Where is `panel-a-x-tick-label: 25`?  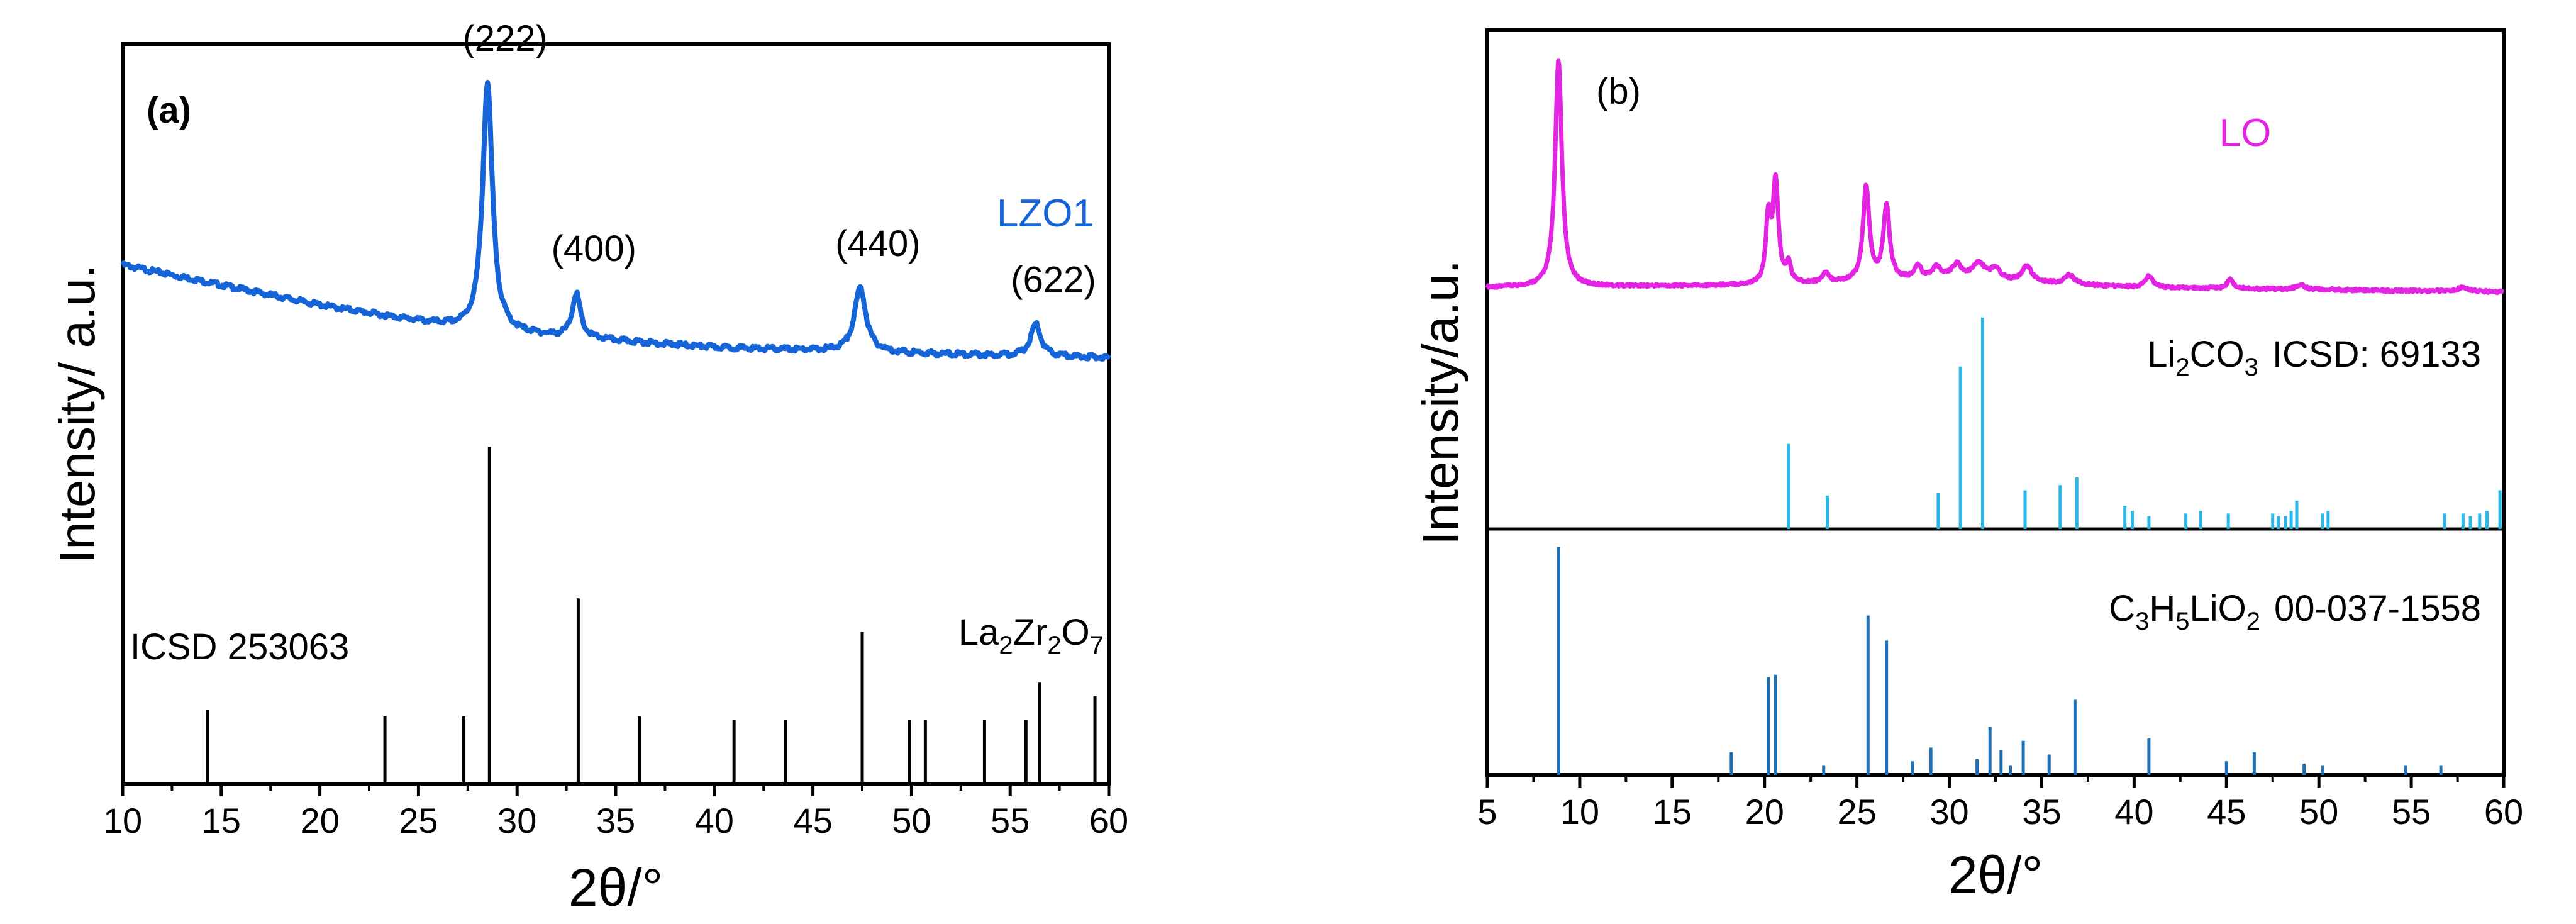 panel-a-x-tick-label: 25 is located at coordinates (418, 820).